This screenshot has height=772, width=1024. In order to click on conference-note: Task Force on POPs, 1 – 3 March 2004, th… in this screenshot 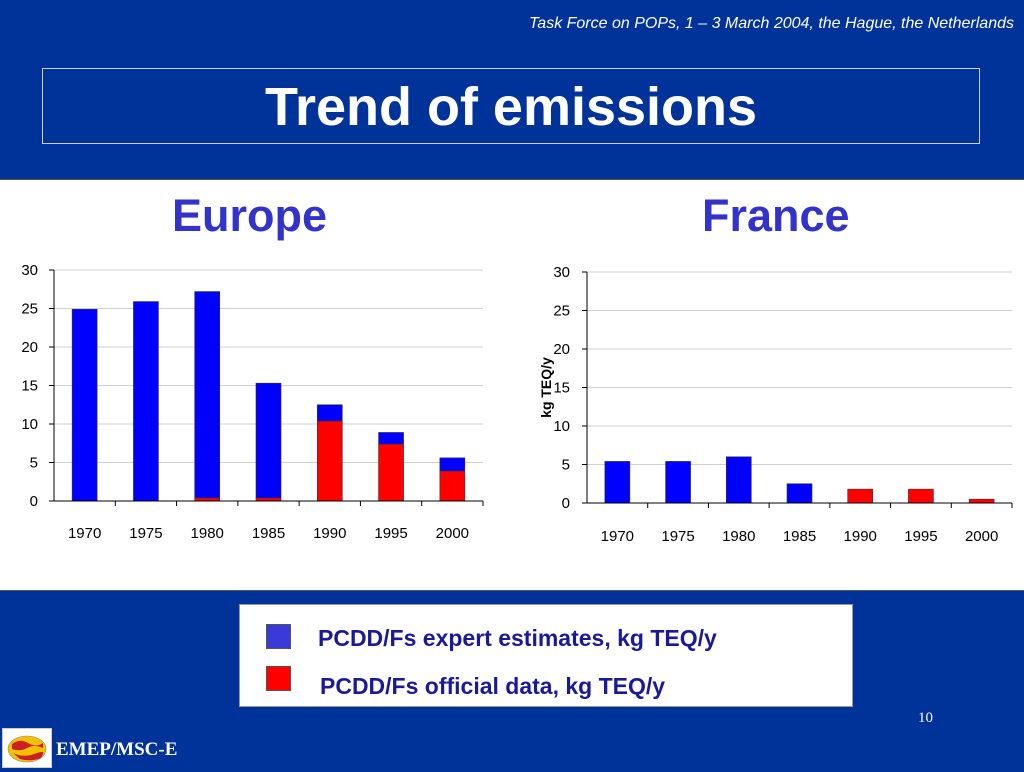, I will do `click(771, 23)`.